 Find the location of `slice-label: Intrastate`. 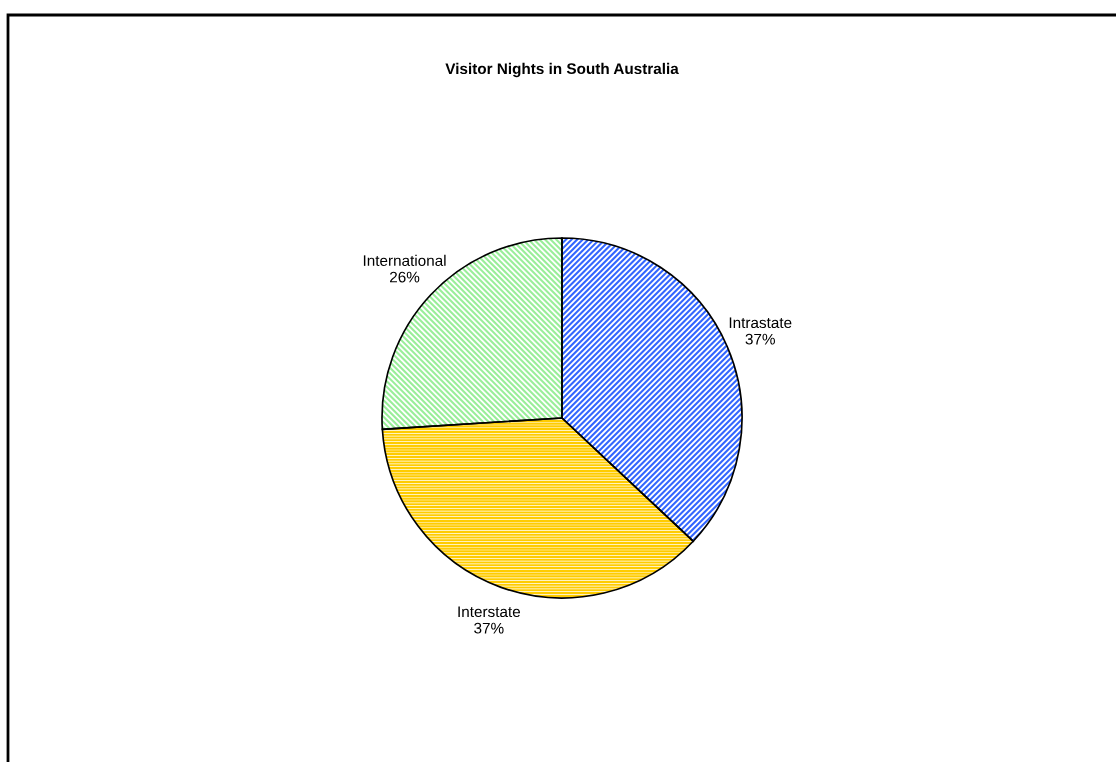

slice-label: Intrastate is located at coordinates (760, 323).